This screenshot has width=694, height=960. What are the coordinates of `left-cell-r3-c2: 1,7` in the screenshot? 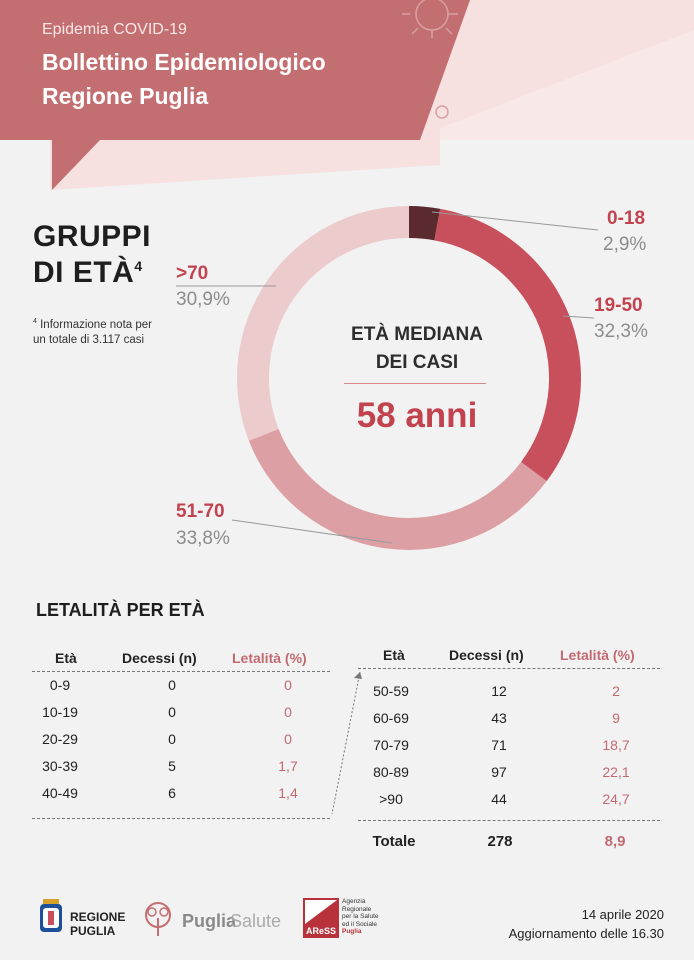 It's located at (288, 766).